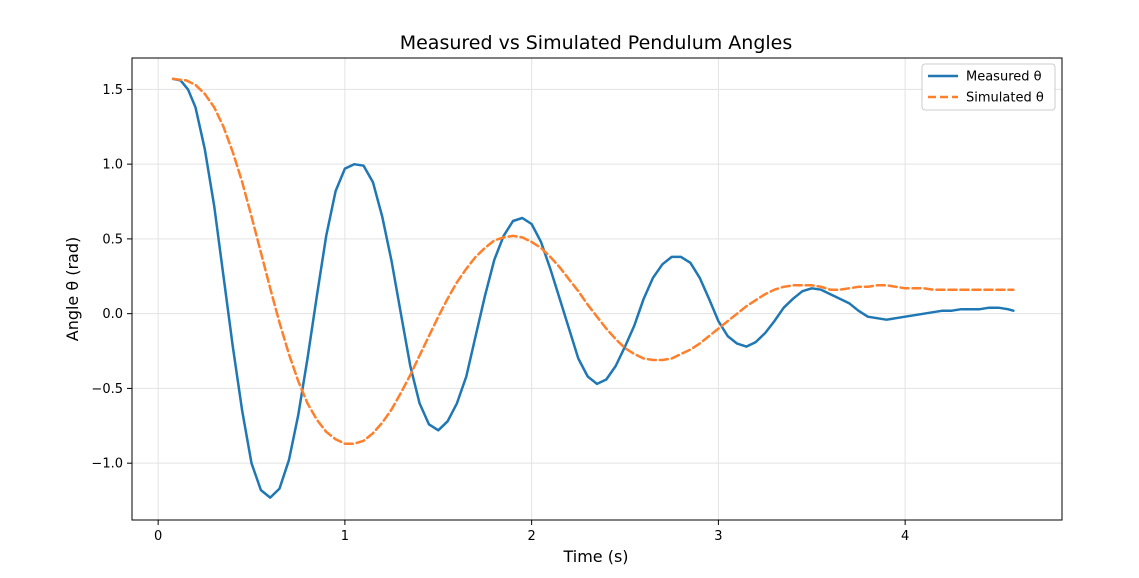 Image resolution: width=1139 pixels, height=578 pixels. What do you see at coordinates (905, 536) in the screenshot?
I see `x-tick-label: 4` at bounding box center [905, 536].